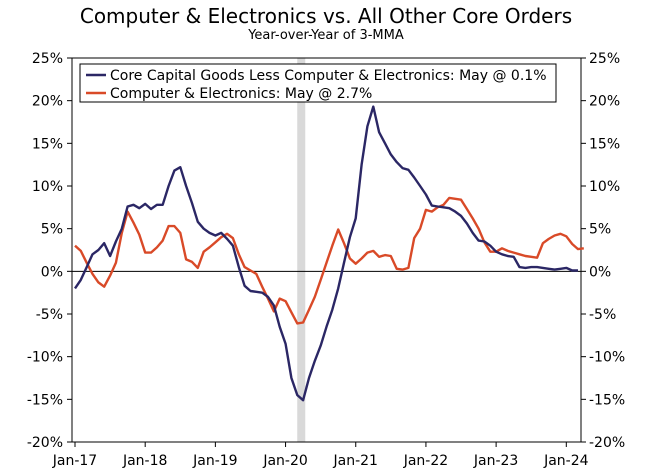  I want to click on y-tick-label-left: -20%, so click(45, 443).